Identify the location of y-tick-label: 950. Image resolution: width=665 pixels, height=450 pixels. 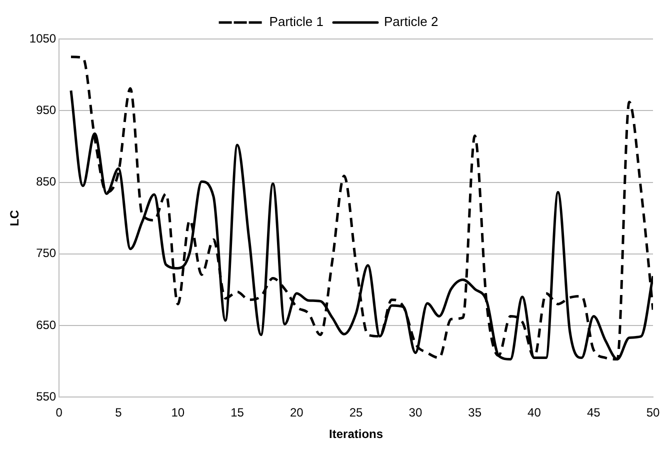
(46, 109).